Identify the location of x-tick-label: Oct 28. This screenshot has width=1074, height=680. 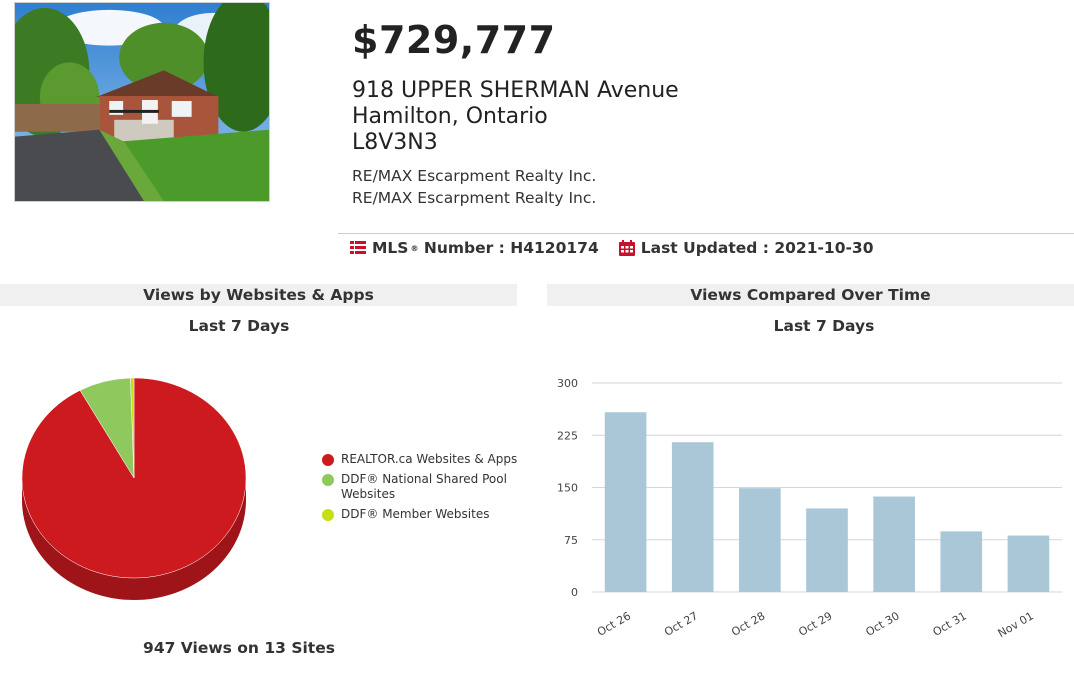
(748, 624).